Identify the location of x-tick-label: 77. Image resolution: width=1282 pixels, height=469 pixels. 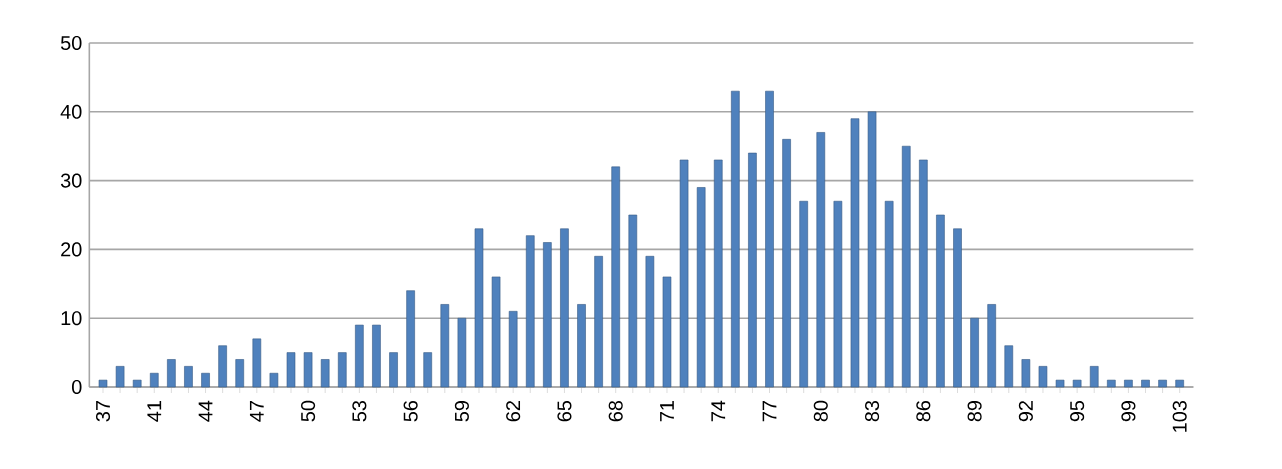
(769, 411).